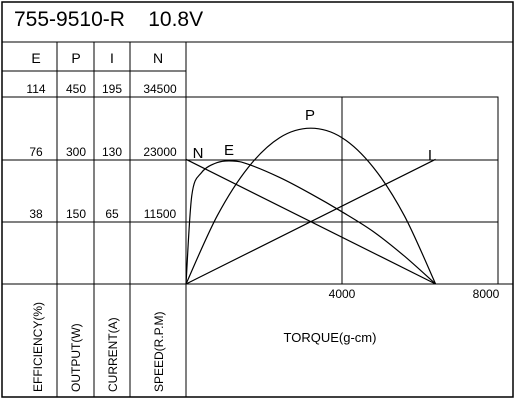 This screenshot has height=400, width=516. Describe the element at coordinates (414, 294) in the screenshot. I see `x-tick-labels: 4000 8000` at that location.